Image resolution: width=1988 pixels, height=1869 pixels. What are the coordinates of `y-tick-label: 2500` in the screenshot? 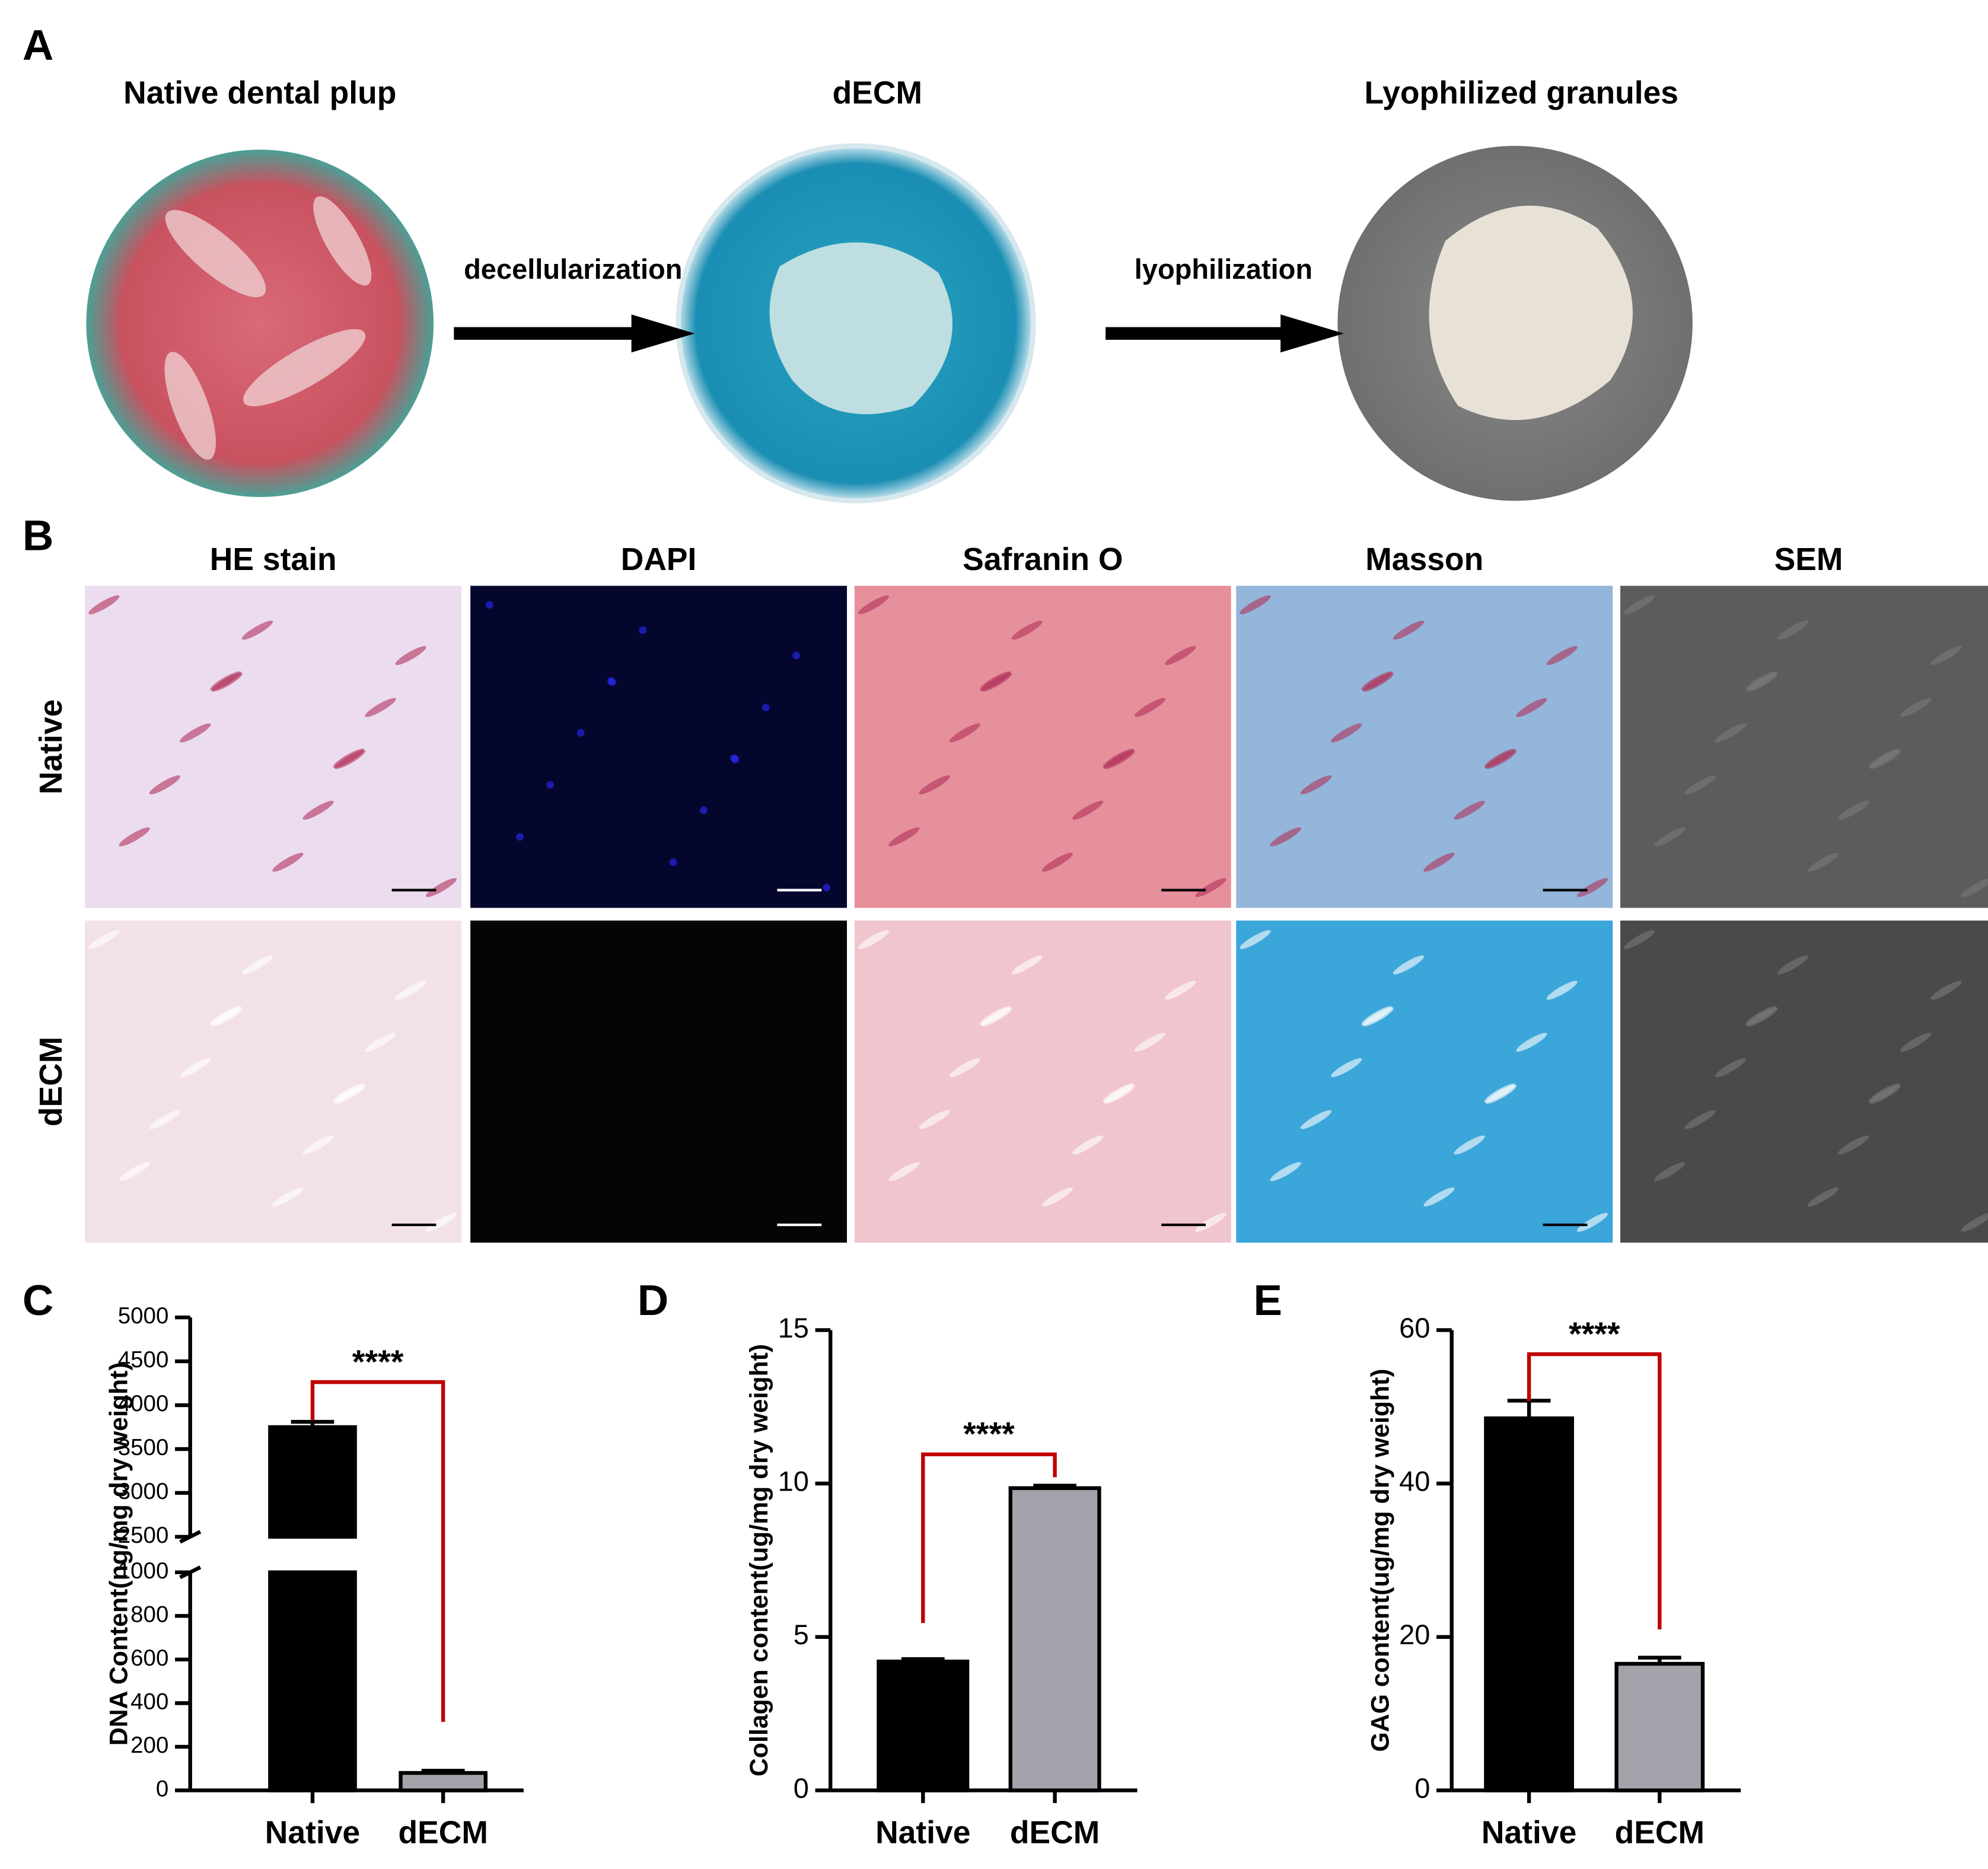 It's located at (143, 1535).